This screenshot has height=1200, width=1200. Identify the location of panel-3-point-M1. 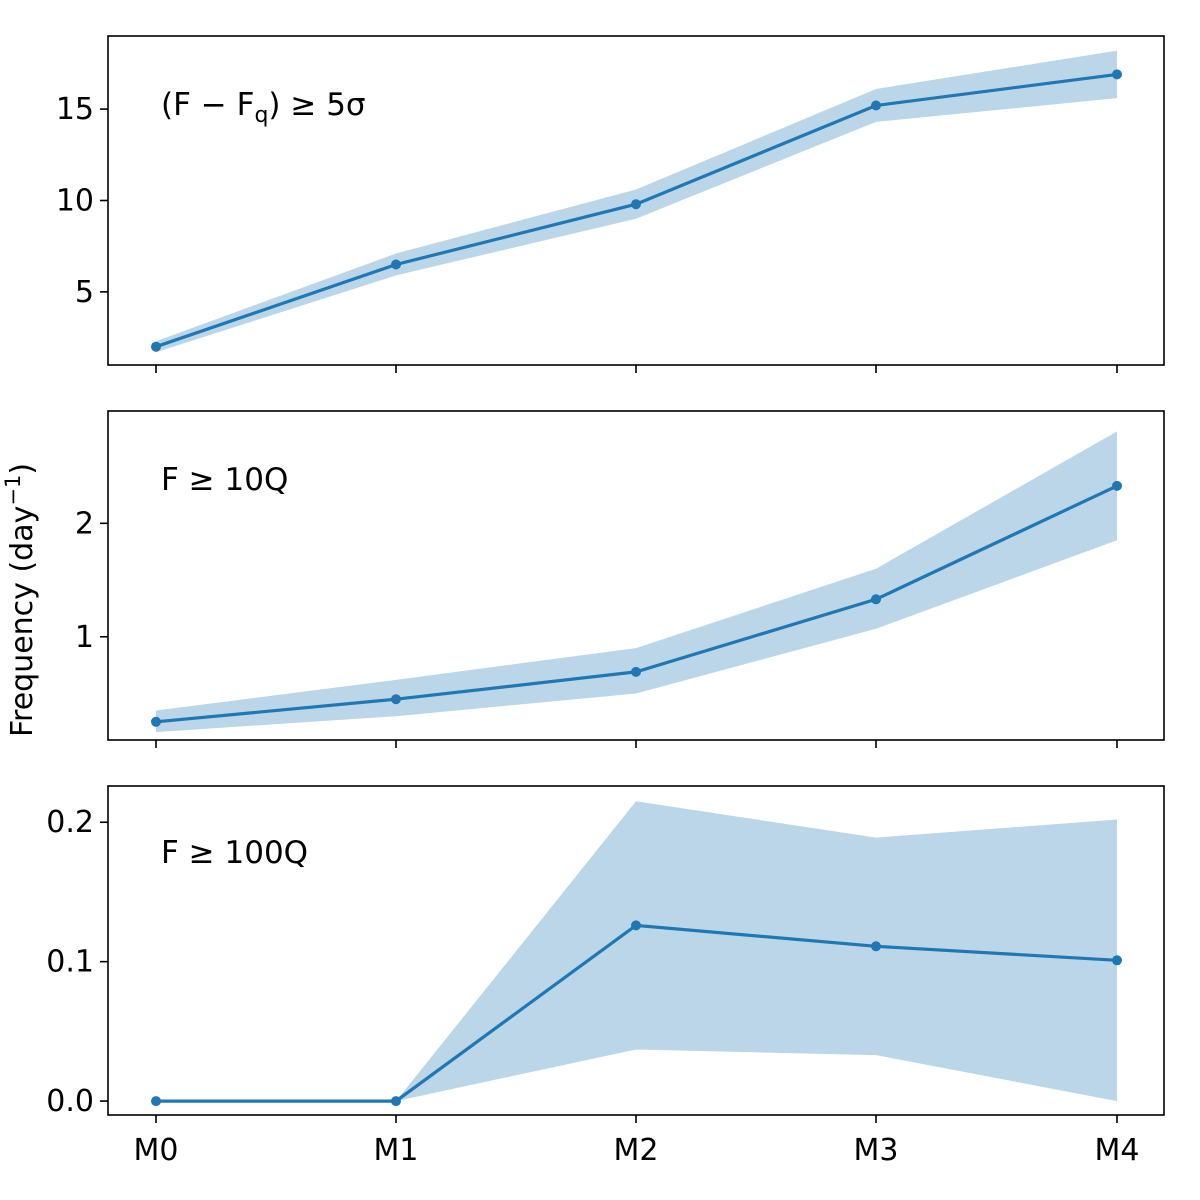
(396, 1101).